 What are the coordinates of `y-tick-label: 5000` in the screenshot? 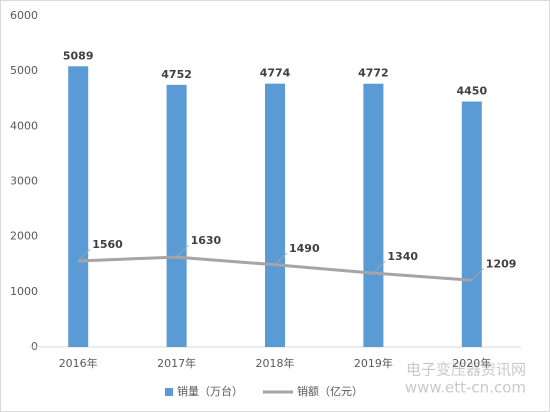 It's located at (24, 70).